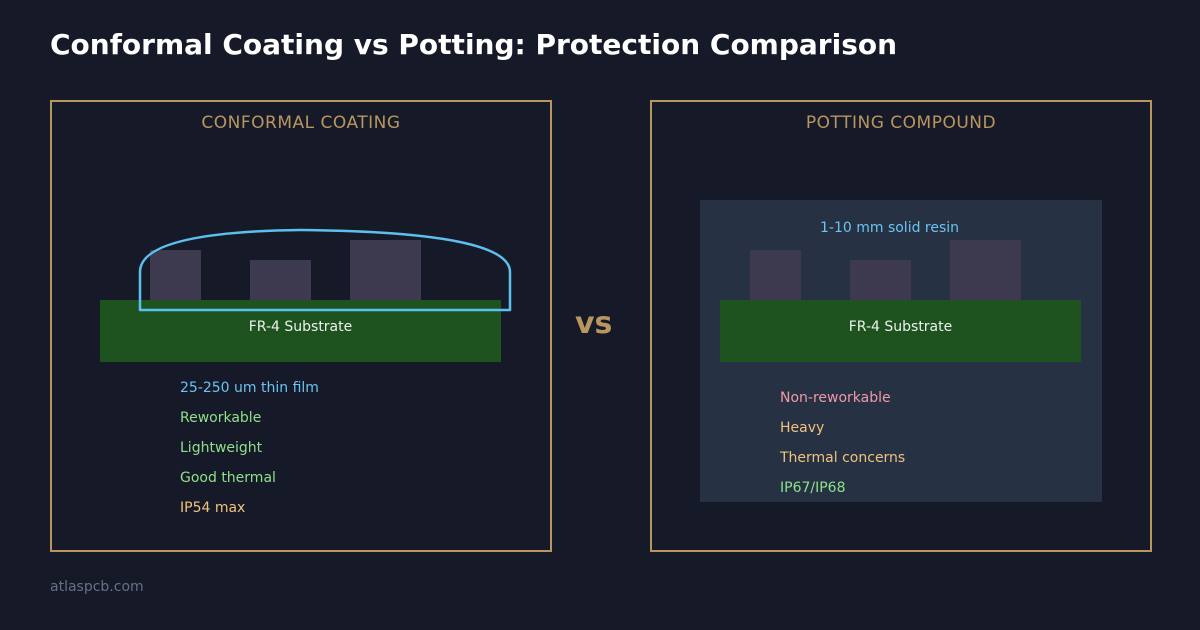 This screenshot has height=630, width=1200. I want to click on conformal-feature-thin-film: 25-250 um thin film, so click(249, 388).